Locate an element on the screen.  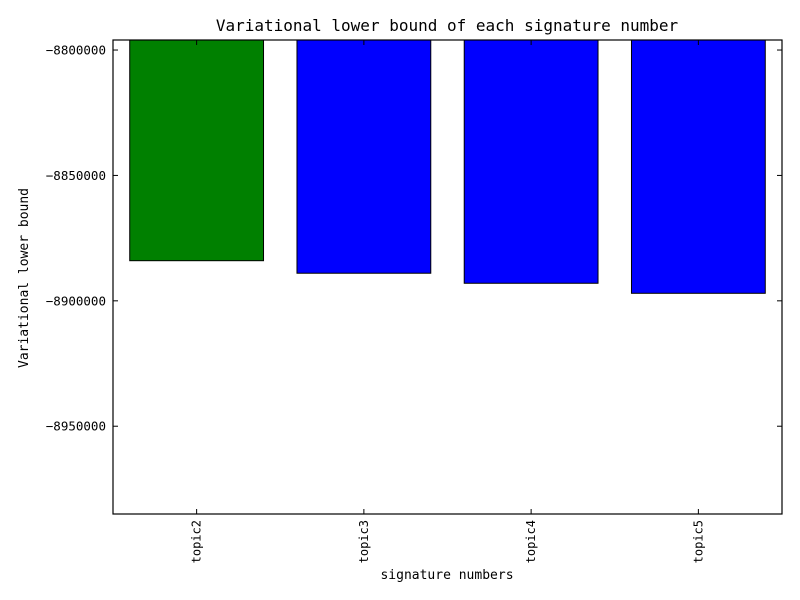
bar-topic2 is located at coordinates (197, 150).